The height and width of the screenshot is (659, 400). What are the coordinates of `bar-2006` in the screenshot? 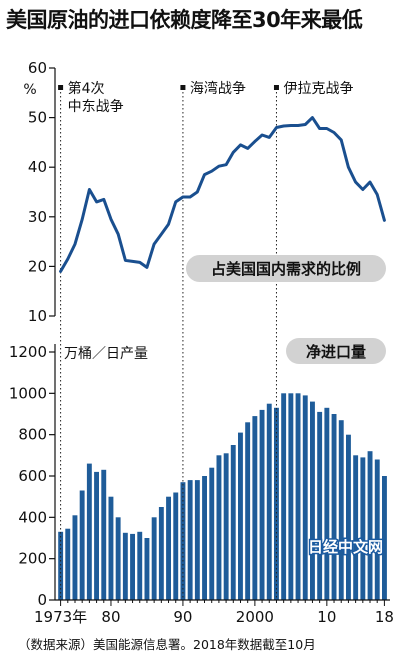 It's located at (298, 496).